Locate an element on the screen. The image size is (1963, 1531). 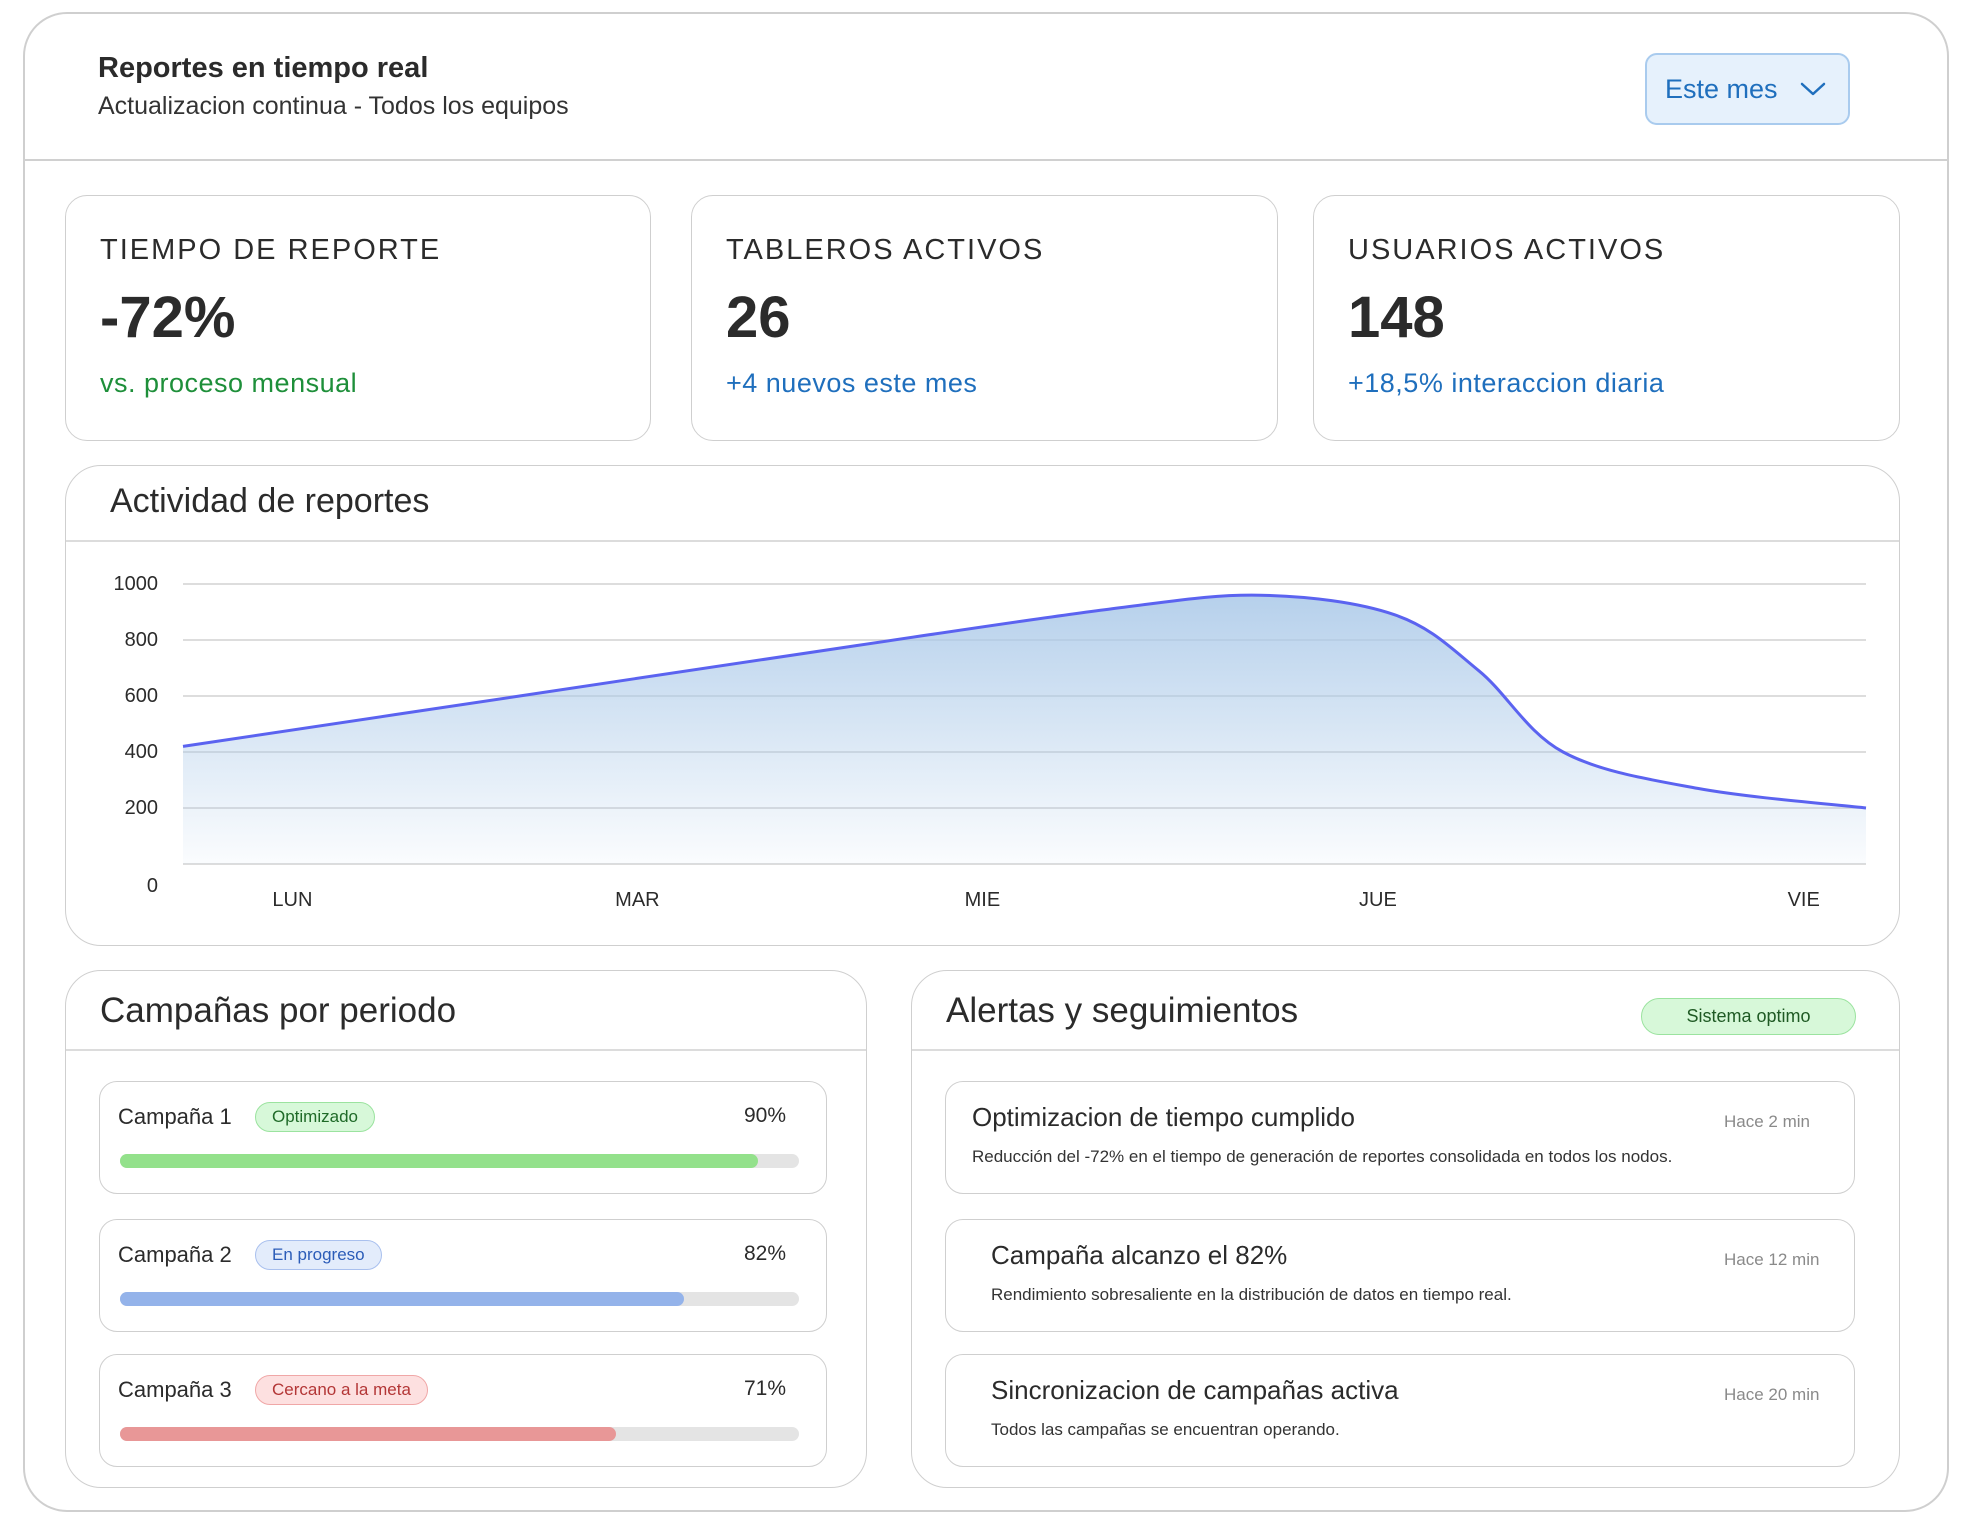
period-select: Este mes is located at coordinates (1747, 89).